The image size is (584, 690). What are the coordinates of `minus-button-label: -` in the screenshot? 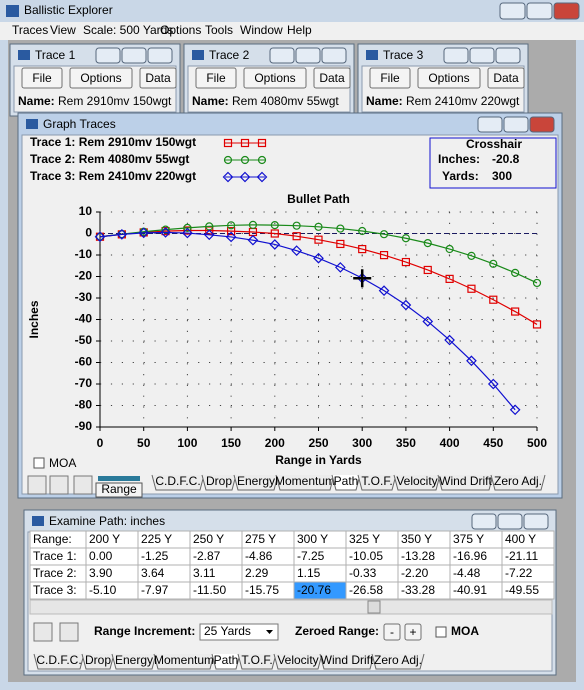 It's located at (392, 632).